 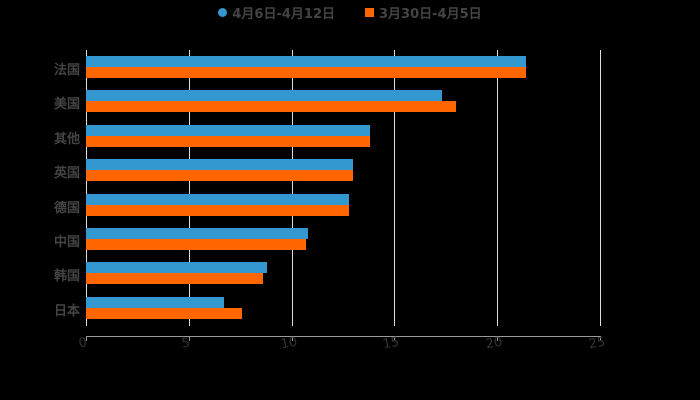 What do you see at coordinates (66, 70) in the screenshot?
I see `category-label: 法国` at bounding box center [66, 70].